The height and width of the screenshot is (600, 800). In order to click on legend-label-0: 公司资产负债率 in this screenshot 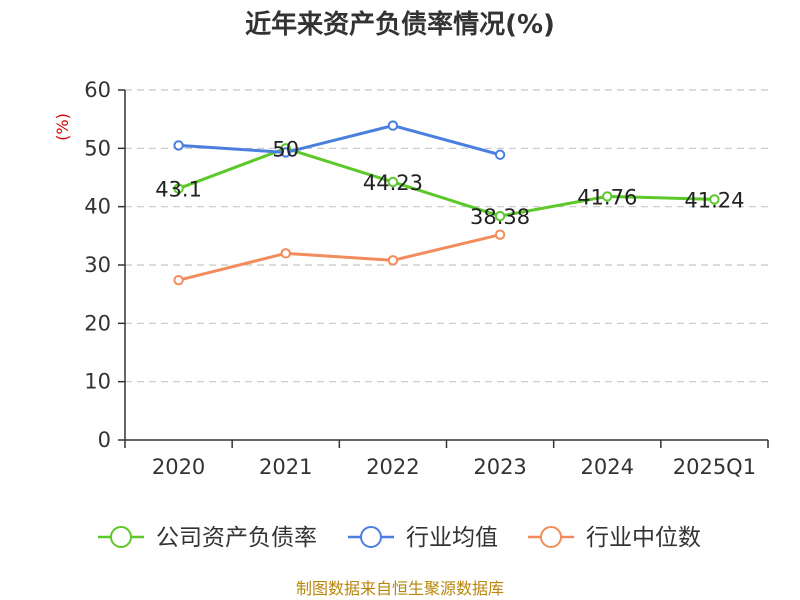, I will do `click(236, 538)`.